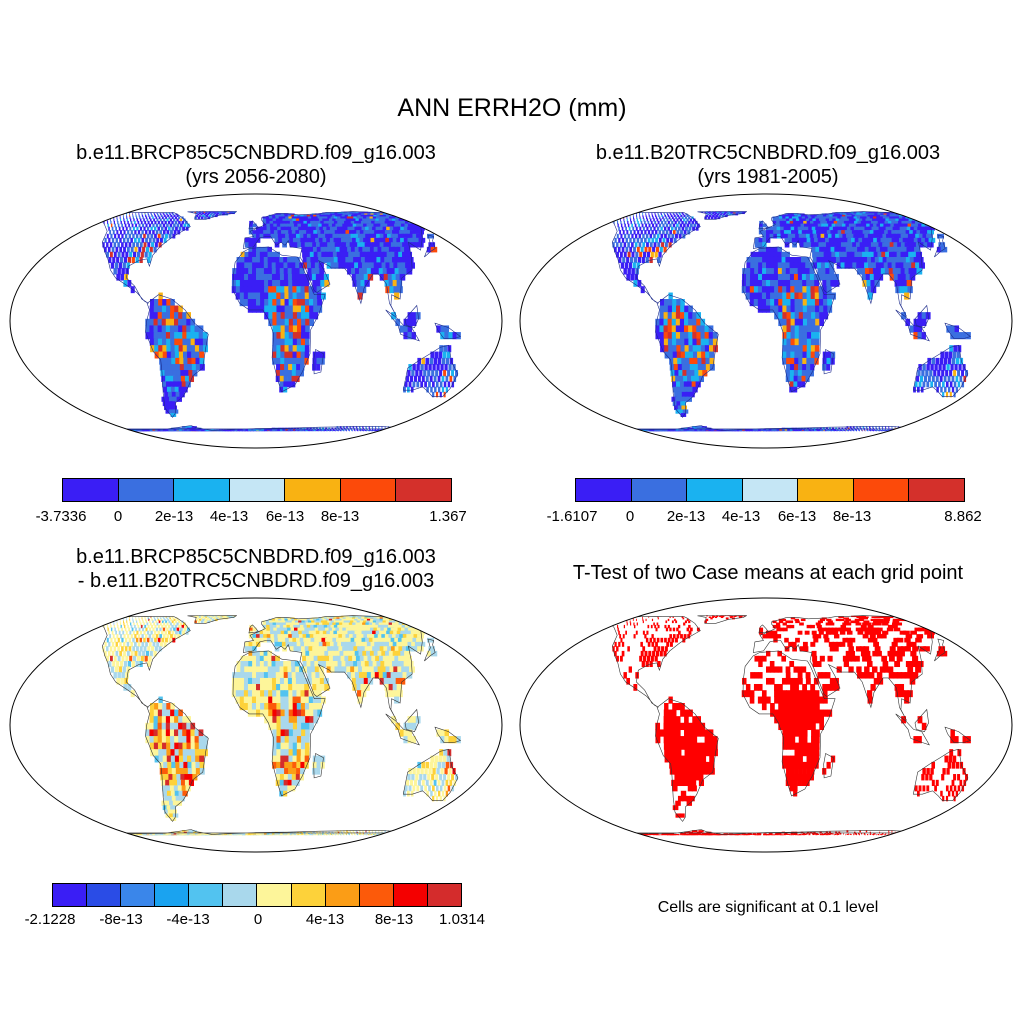  What do you see at coordinates (256, 321) in the screenshot?
I see `panel1-map` at bounding box center [256, 321].